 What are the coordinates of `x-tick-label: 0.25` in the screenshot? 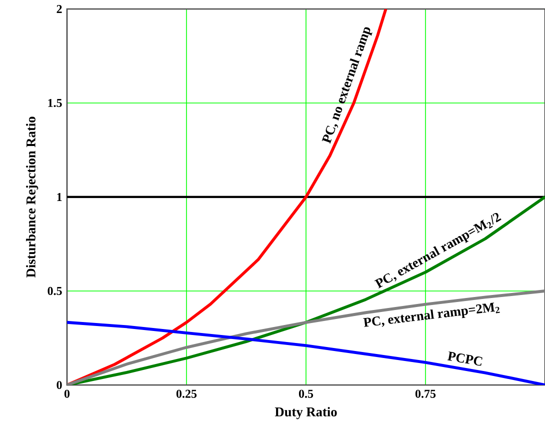 It's located at (186, 394).